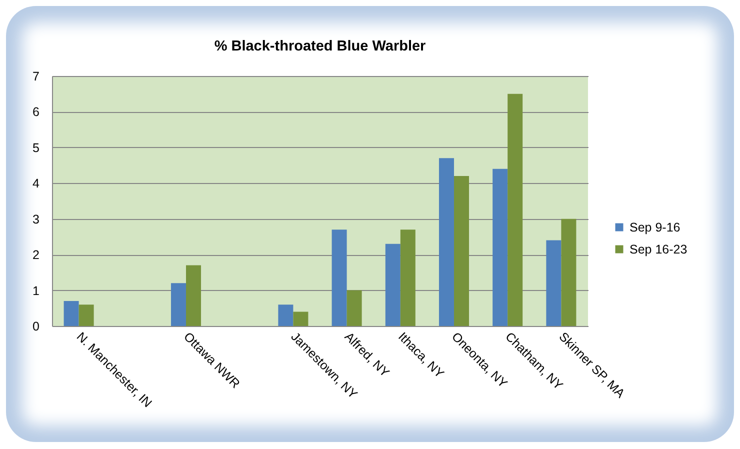  Describe the element at coordinates (36, 219) in the screenshot. I see `y-tick-label: 3` at that location.